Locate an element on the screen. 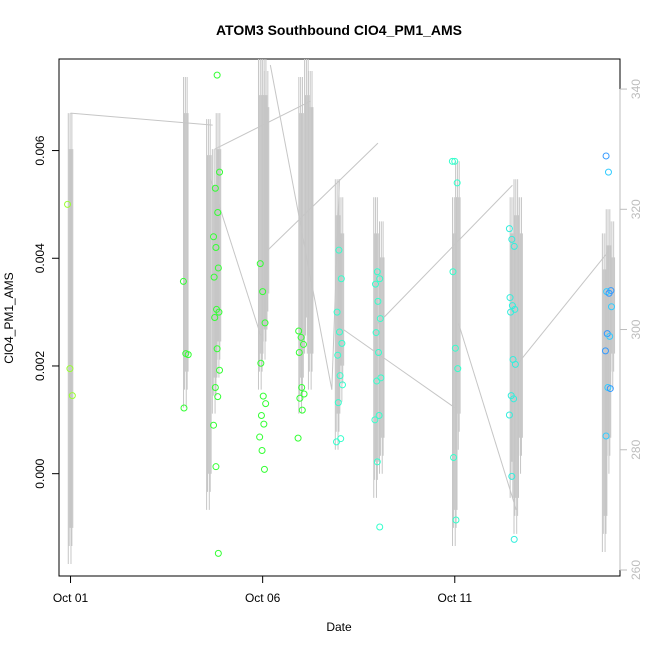 The image size is (650, 650). right-y-tick-label: 280 is located at coordinates (636, 449).